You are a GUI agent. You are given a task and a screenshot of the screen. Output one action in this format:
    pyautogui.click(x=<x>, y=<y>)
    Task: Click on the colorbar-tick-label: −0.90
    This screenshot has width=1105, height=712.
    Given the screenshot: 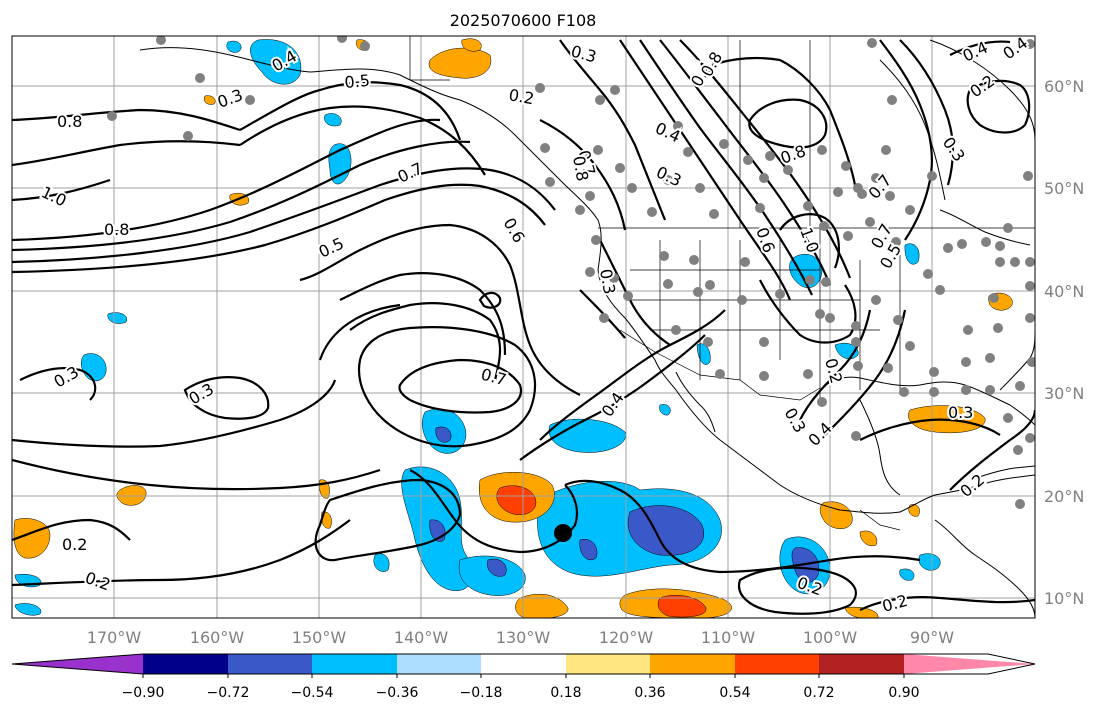 What is the action you would take?
    pyautogui.click(x=143, y=693)
    